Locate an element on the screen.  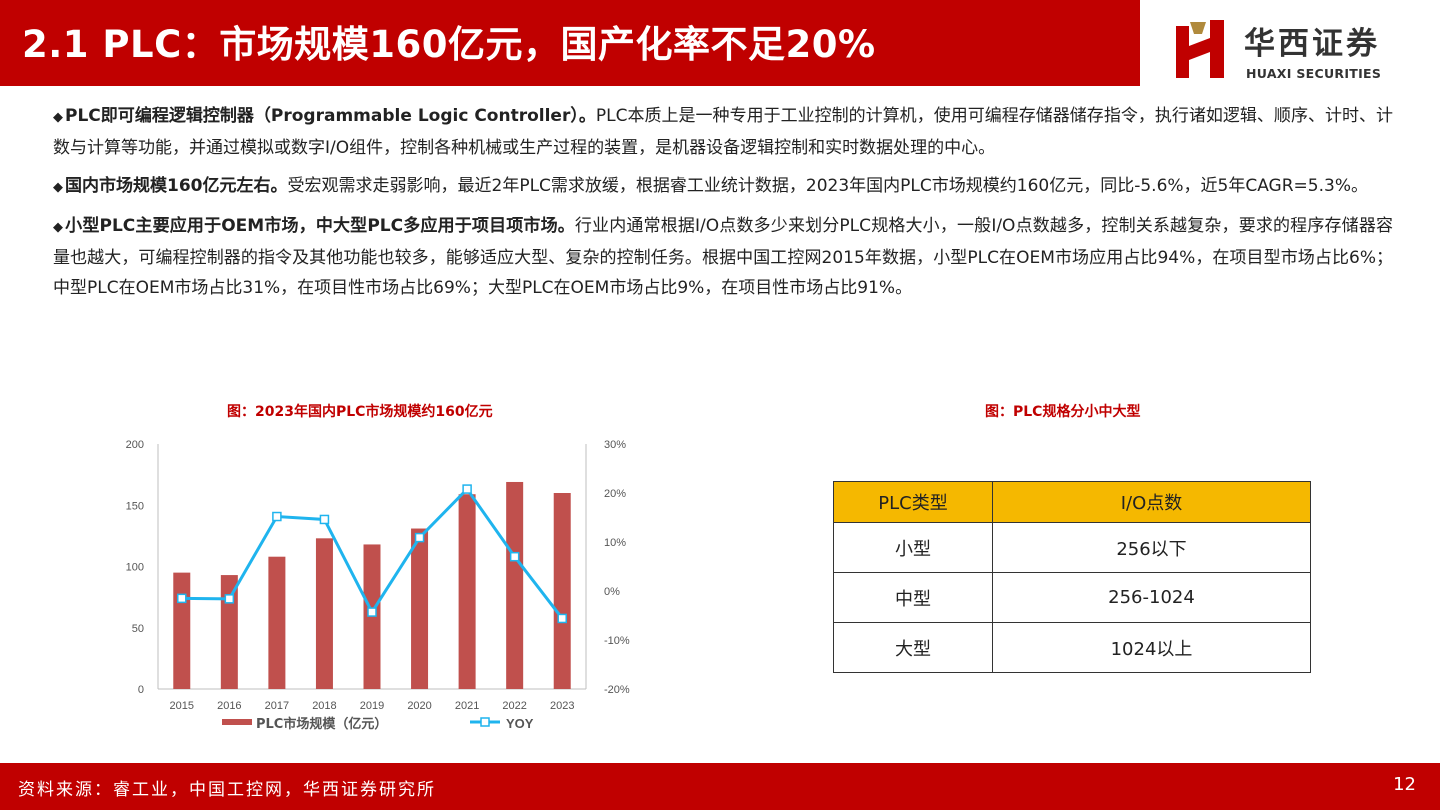
table-header-cell: PLC类型 is located at coordinates (913, 502).